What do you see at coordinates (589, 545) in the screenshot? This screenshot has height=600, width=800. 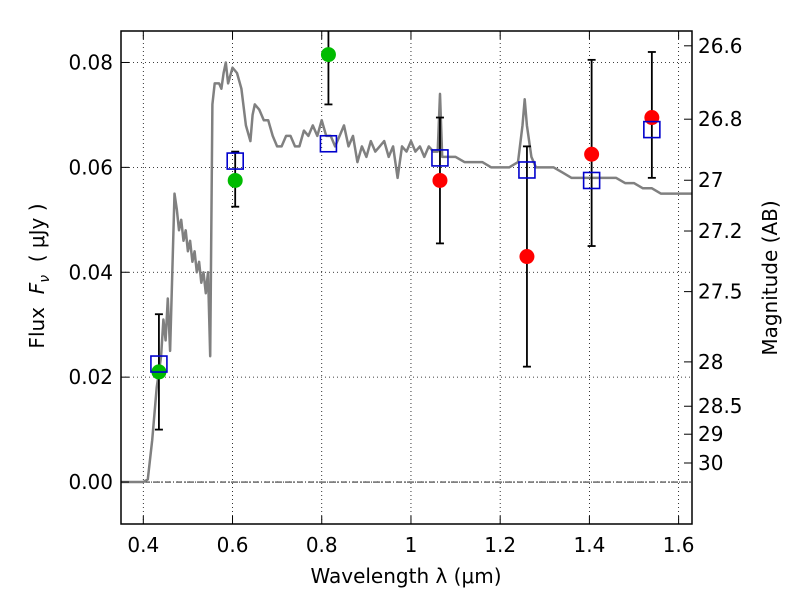 I see `x-tick-label: 1.4` at bounding box center [589, 545].